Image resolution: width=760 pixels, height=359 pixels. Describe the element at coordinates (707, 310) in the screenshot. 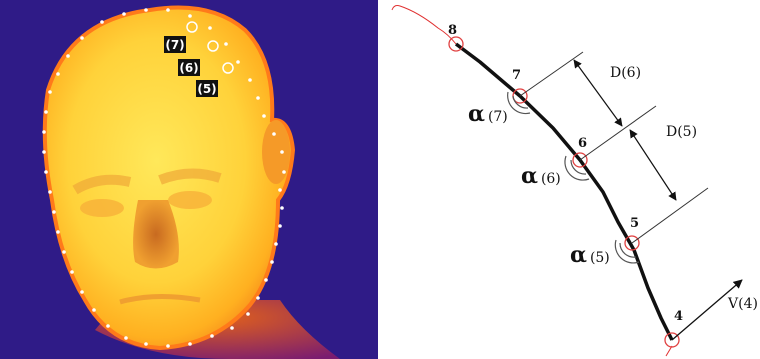

I see `velocity-vector` at that location.